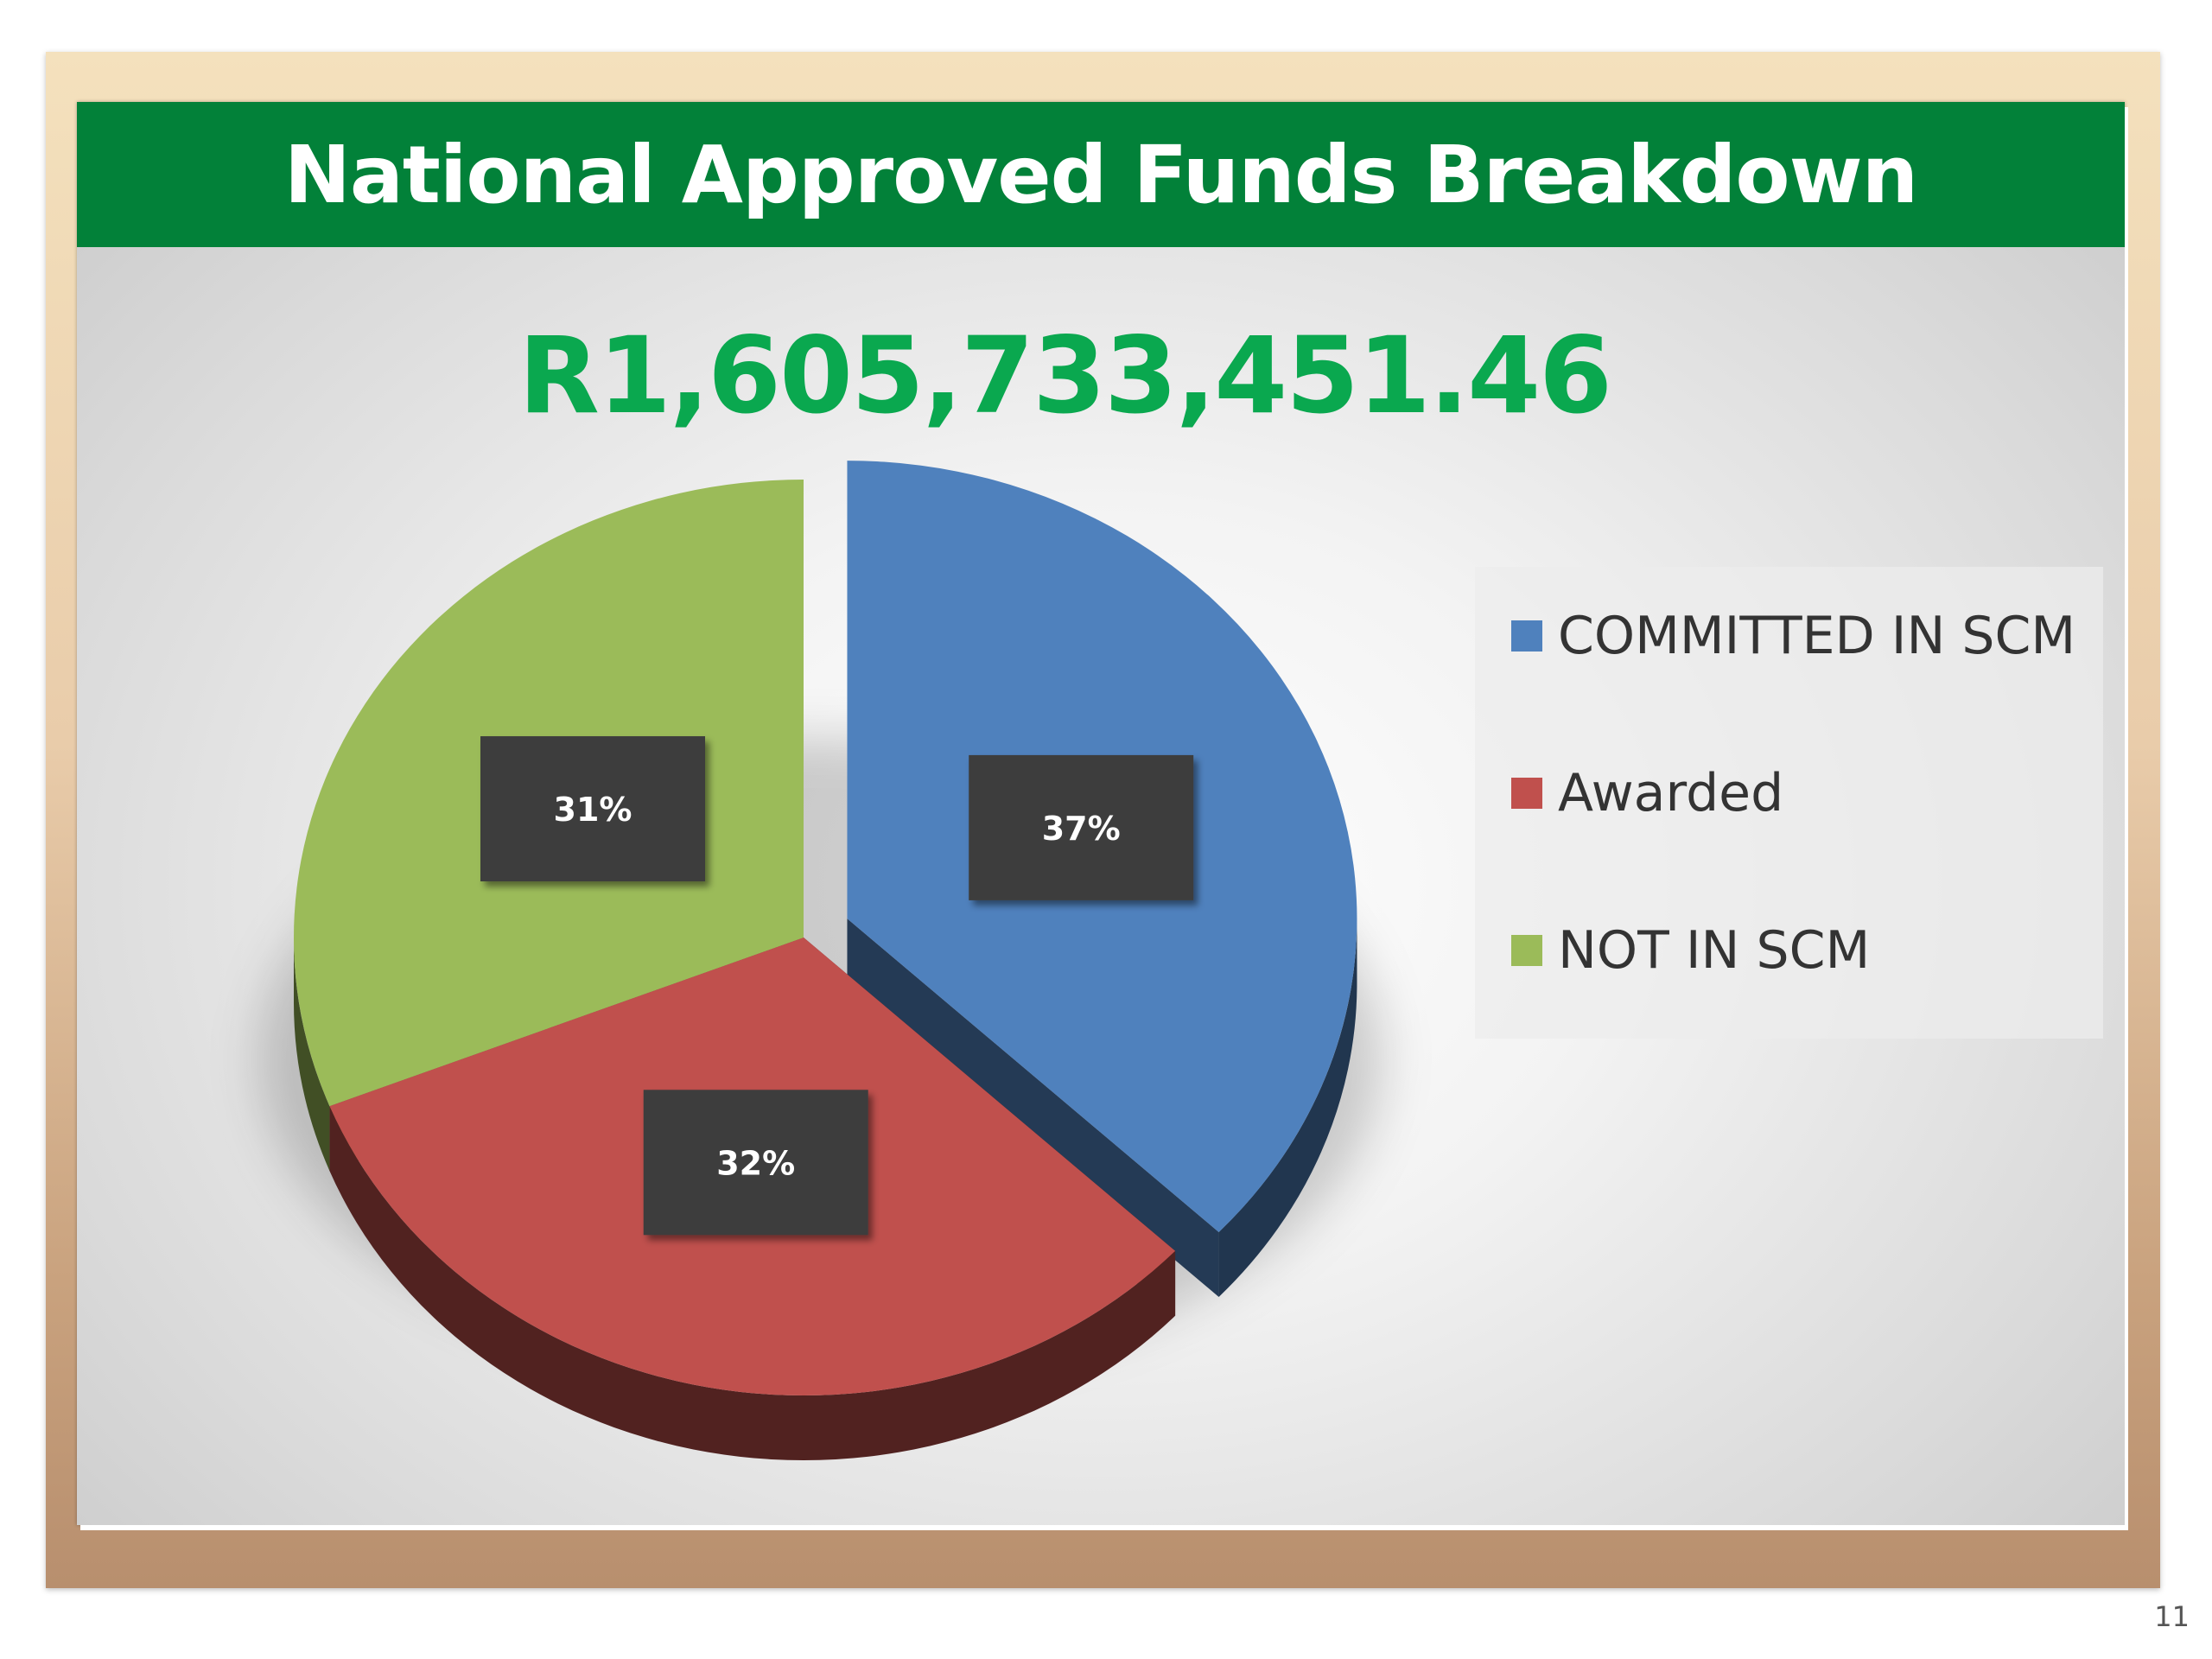 This screenshot has width=2212, height=1659. I want to click on data-label: 37%, so click(1081, 827).